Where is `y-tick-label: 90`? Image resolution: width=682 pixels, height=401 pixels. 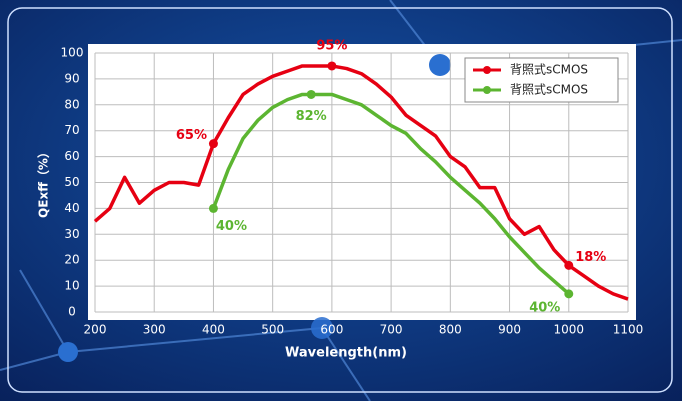 y-tick-label: 90 is located at coordinates (71, 78).